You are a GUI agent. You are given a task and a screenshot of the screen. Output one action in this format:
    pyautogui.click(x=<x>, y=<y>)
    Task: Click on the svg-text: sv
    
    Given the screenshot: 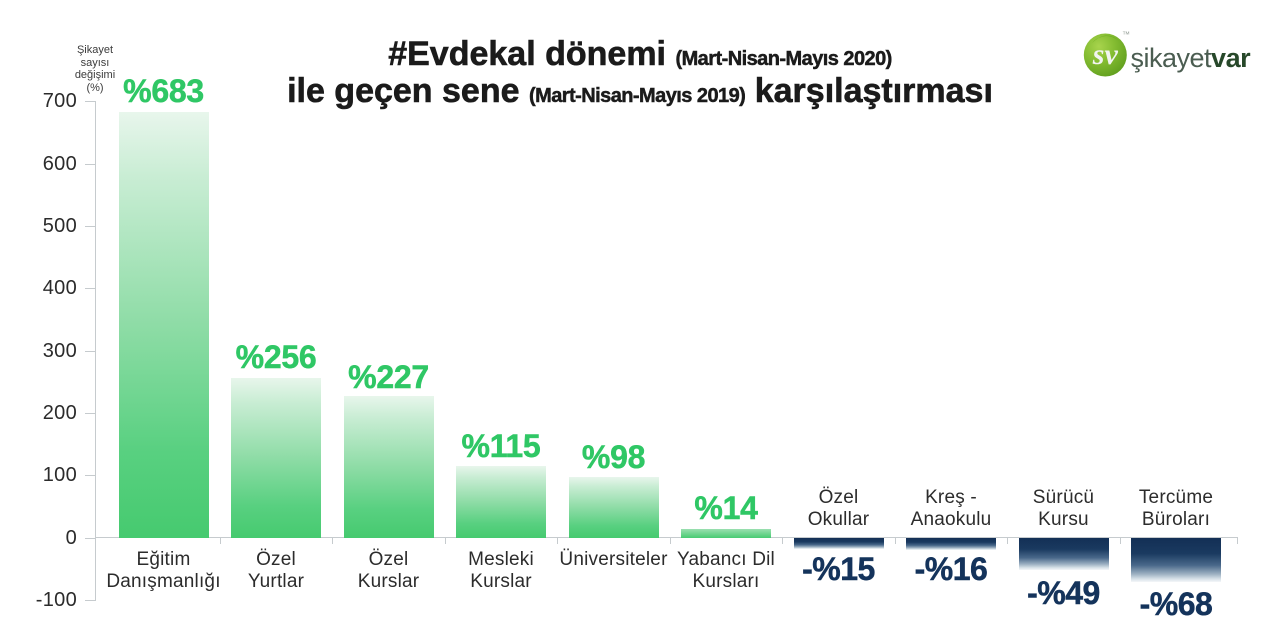 What is the action you would take?
    pyautogui.click(x=1105, y=54)
    